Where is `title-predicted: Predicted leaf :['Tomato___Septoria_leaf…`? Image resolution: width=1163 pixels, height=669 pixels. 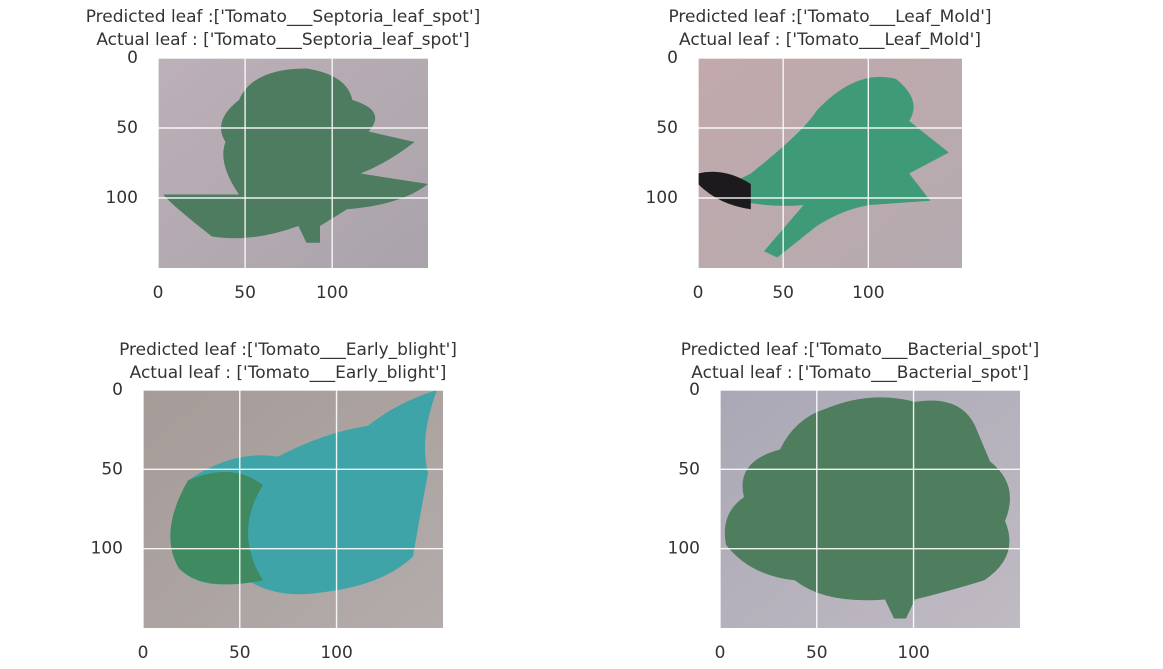 title-predicted: Predicted leaf :['Tomato___Septoria_leaf… is located at coordinates (283, 17).